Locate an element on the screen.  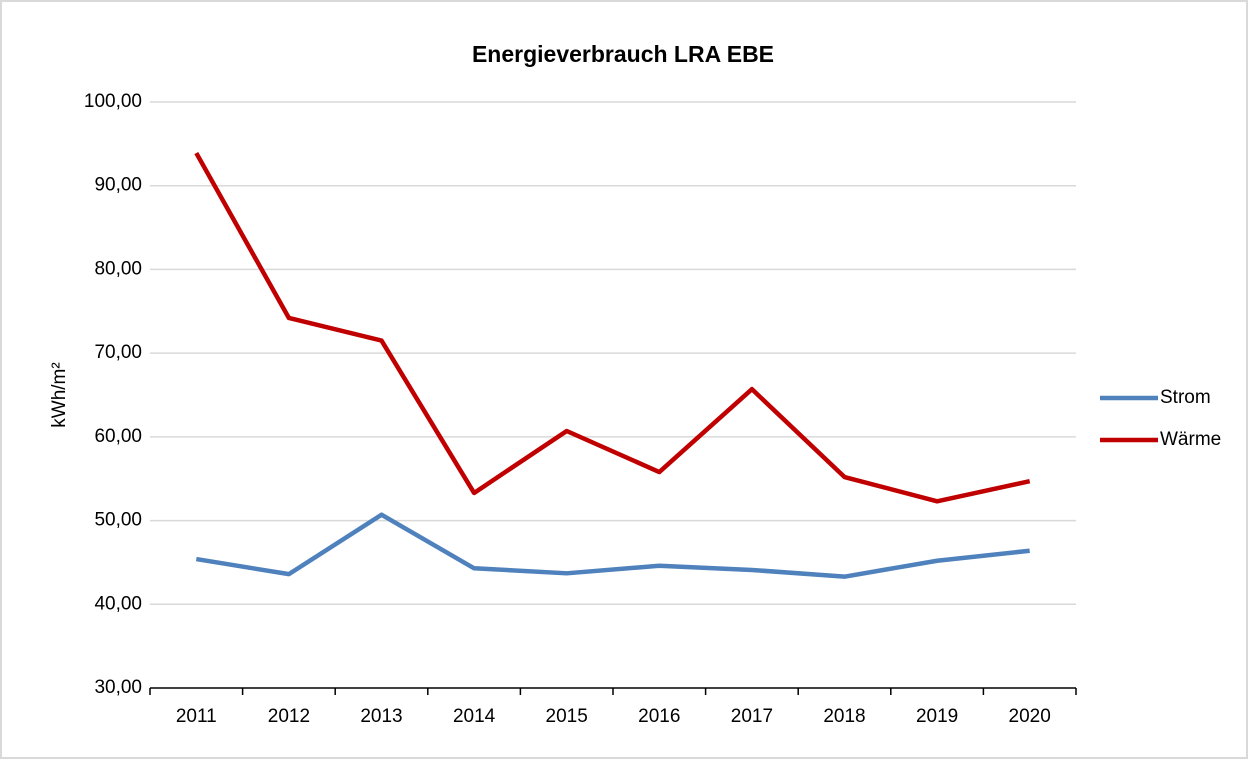
legend-label: Strom is located at coordinates (1185, 397).